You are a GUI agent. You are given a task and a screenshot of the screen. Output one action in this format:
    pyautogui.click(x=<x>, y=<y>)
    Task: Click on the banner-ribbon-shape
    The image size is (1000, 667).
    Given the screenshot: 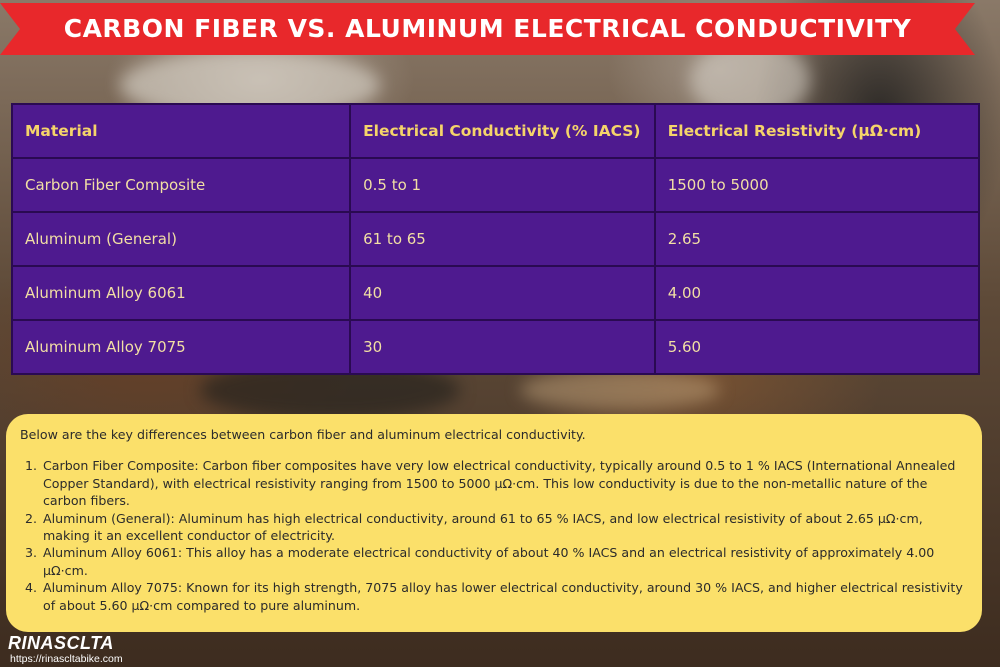 What is the action you would take?
    pyautogui.click(x=487, y=29)
    